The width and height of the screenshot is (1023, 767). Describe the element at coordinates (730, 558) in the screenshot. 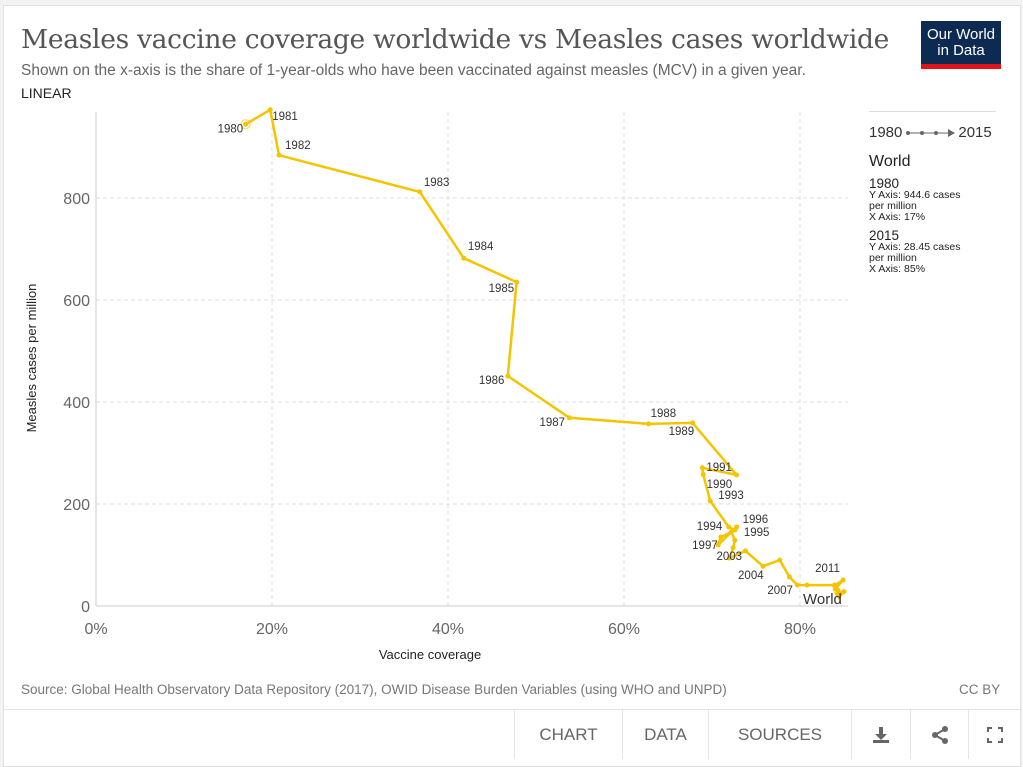

I see `data-point-2002` at that location.